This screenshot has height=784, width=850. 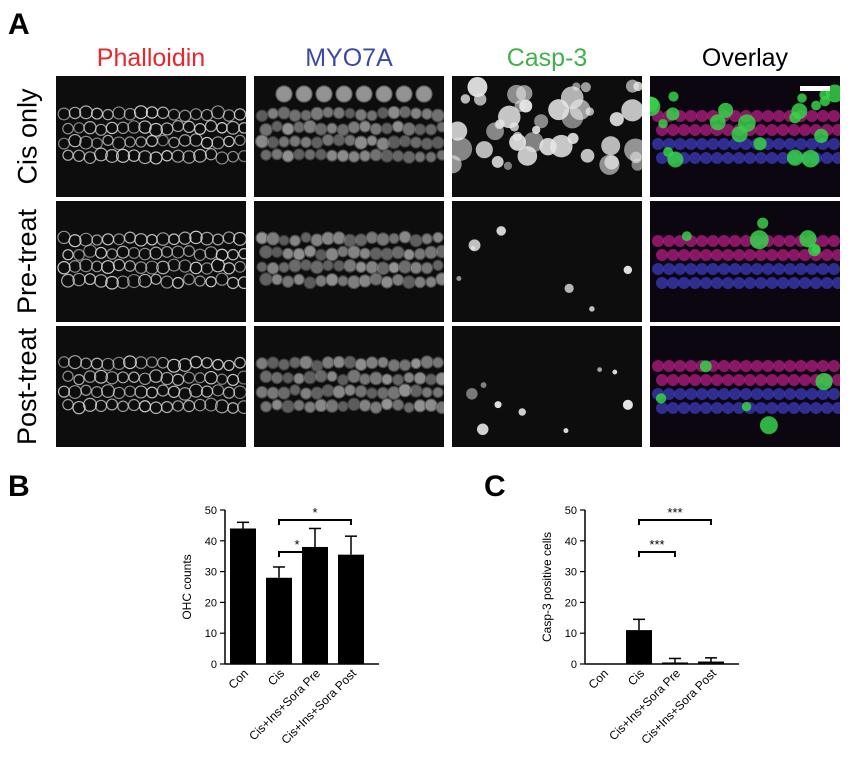 I want to click on chart-c-y-tick-label: 30, so click(x=571, y=573).